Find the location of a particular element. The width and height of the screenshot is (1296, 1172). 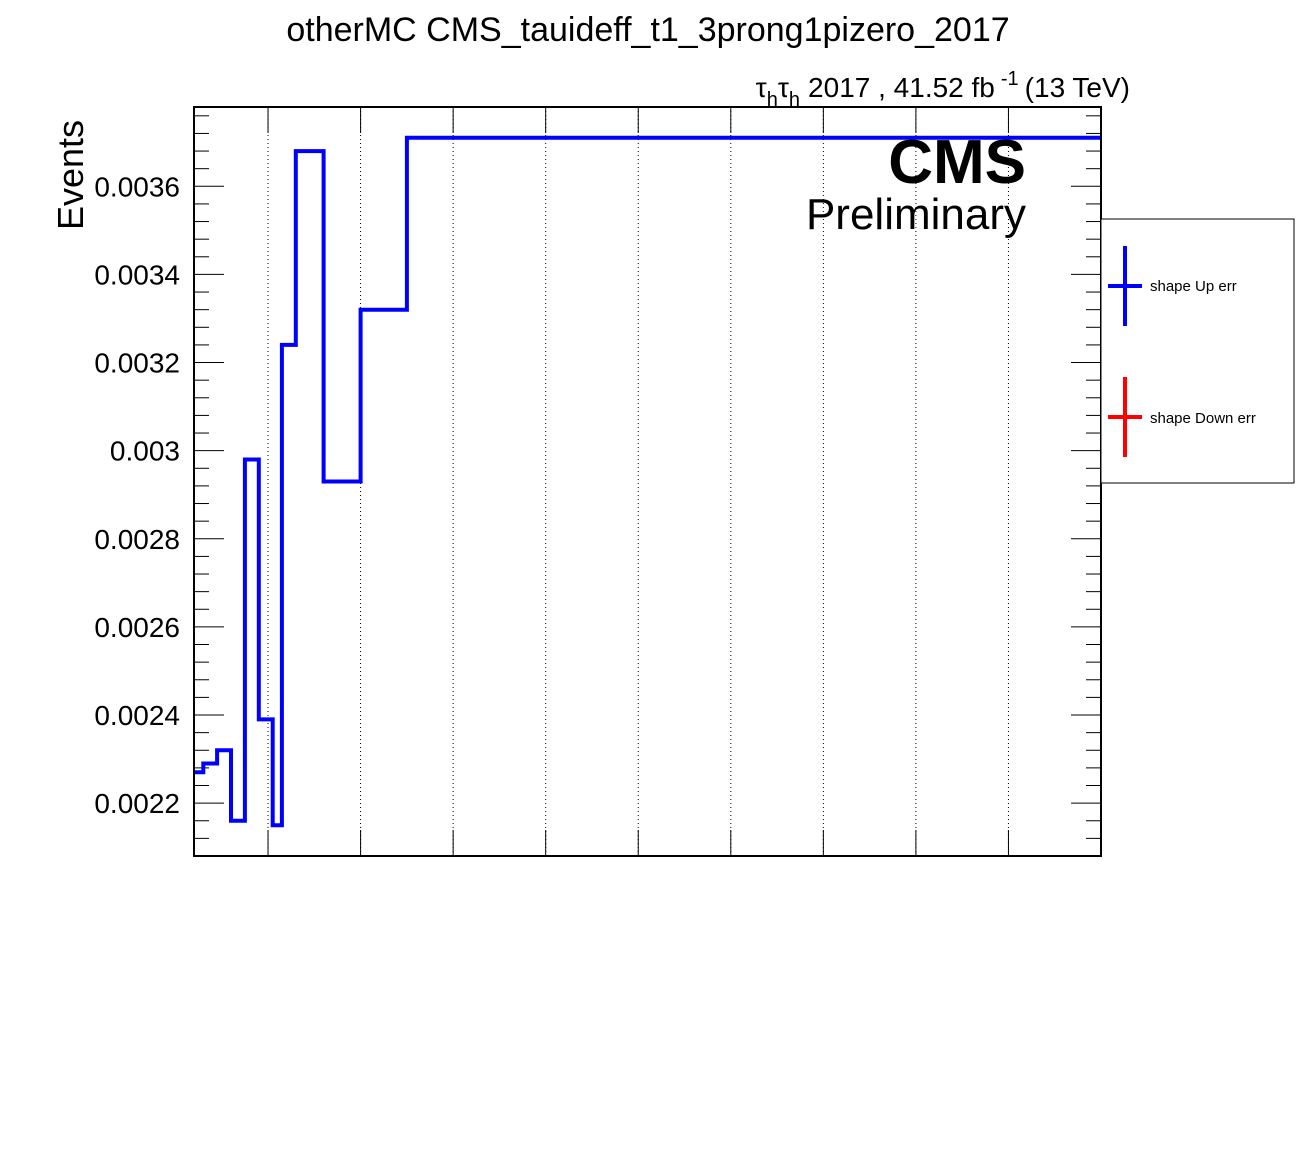

preliminary-label: Preliminary is located at coordinates (916, 214).